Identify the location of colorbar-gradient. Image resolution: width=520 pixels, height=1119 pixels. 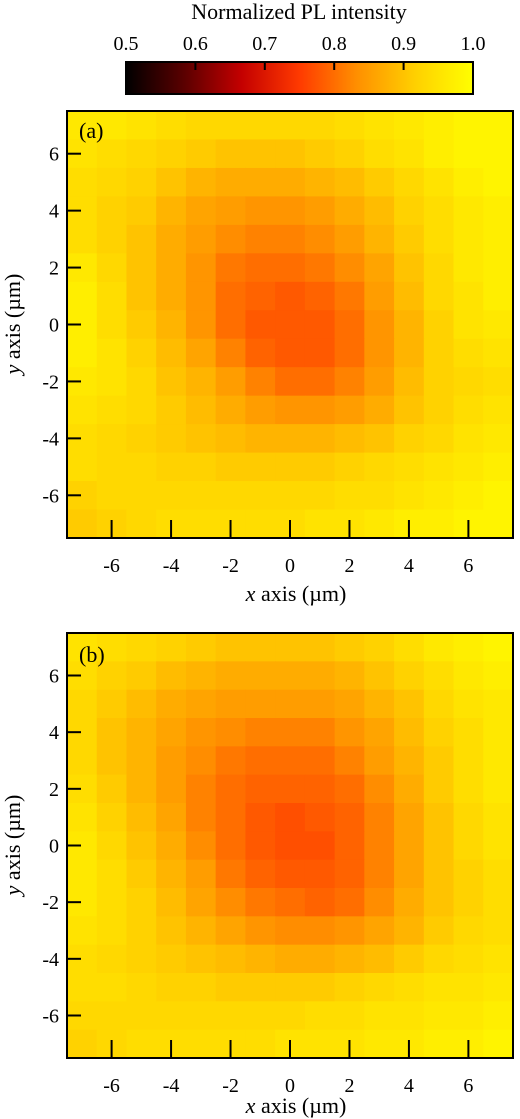
(299, 78).